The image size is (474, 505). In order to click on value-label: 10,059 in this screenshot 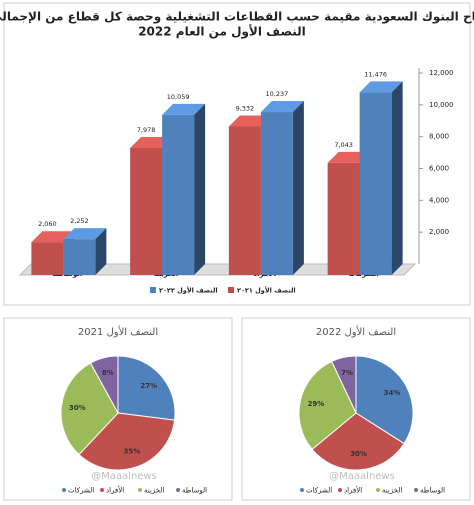, I will do `click(178, 97)`.